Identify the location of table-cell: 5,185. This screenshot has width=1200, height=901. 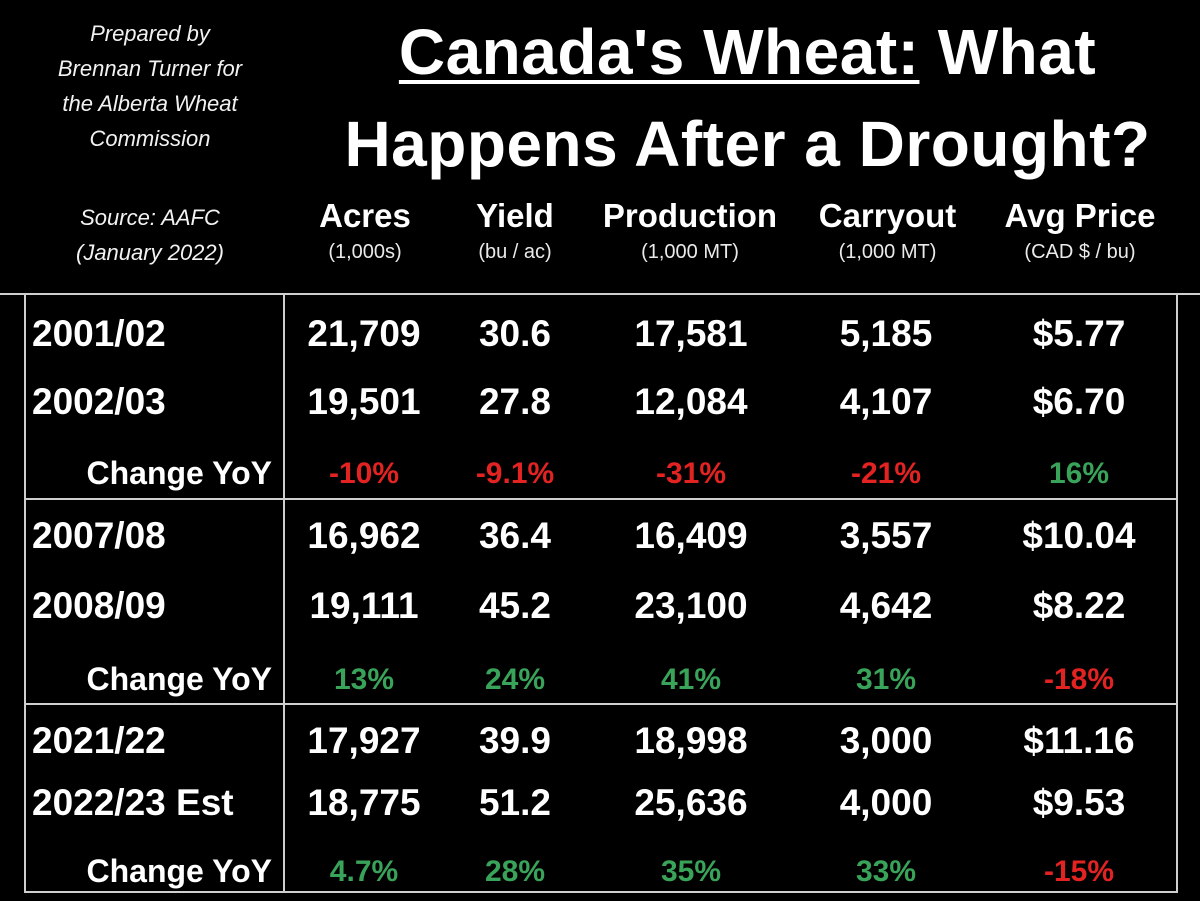
(886, 333).